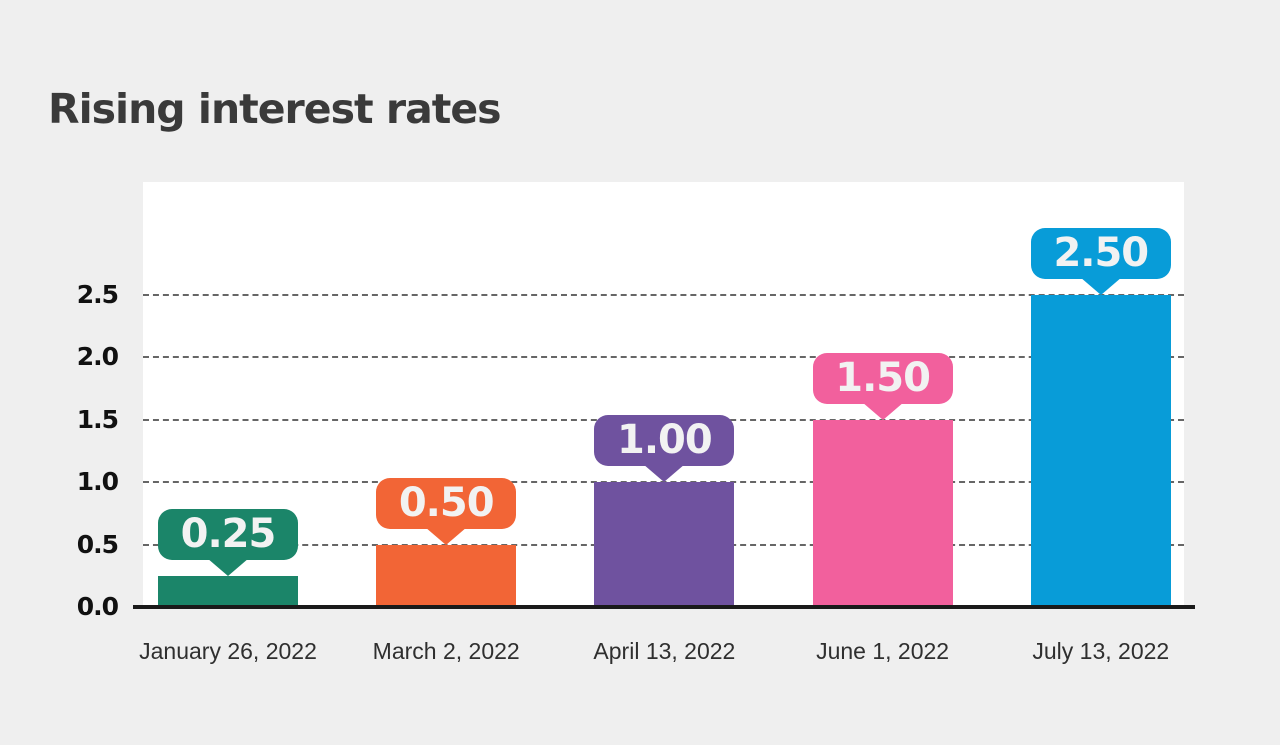  I want to click on bar-group: 0.25, so click(228, 557).